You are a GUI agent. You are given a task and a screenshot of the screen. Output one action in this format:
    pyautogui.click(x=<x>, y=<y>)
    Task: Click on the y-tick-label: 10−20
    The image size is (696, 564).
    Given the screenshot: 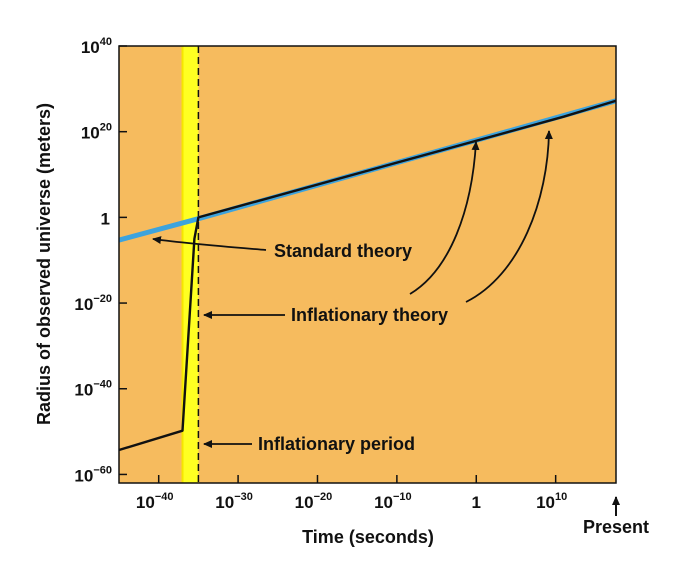 What is the action you would take?
    pyautogui.click(x=93, y=303)
    